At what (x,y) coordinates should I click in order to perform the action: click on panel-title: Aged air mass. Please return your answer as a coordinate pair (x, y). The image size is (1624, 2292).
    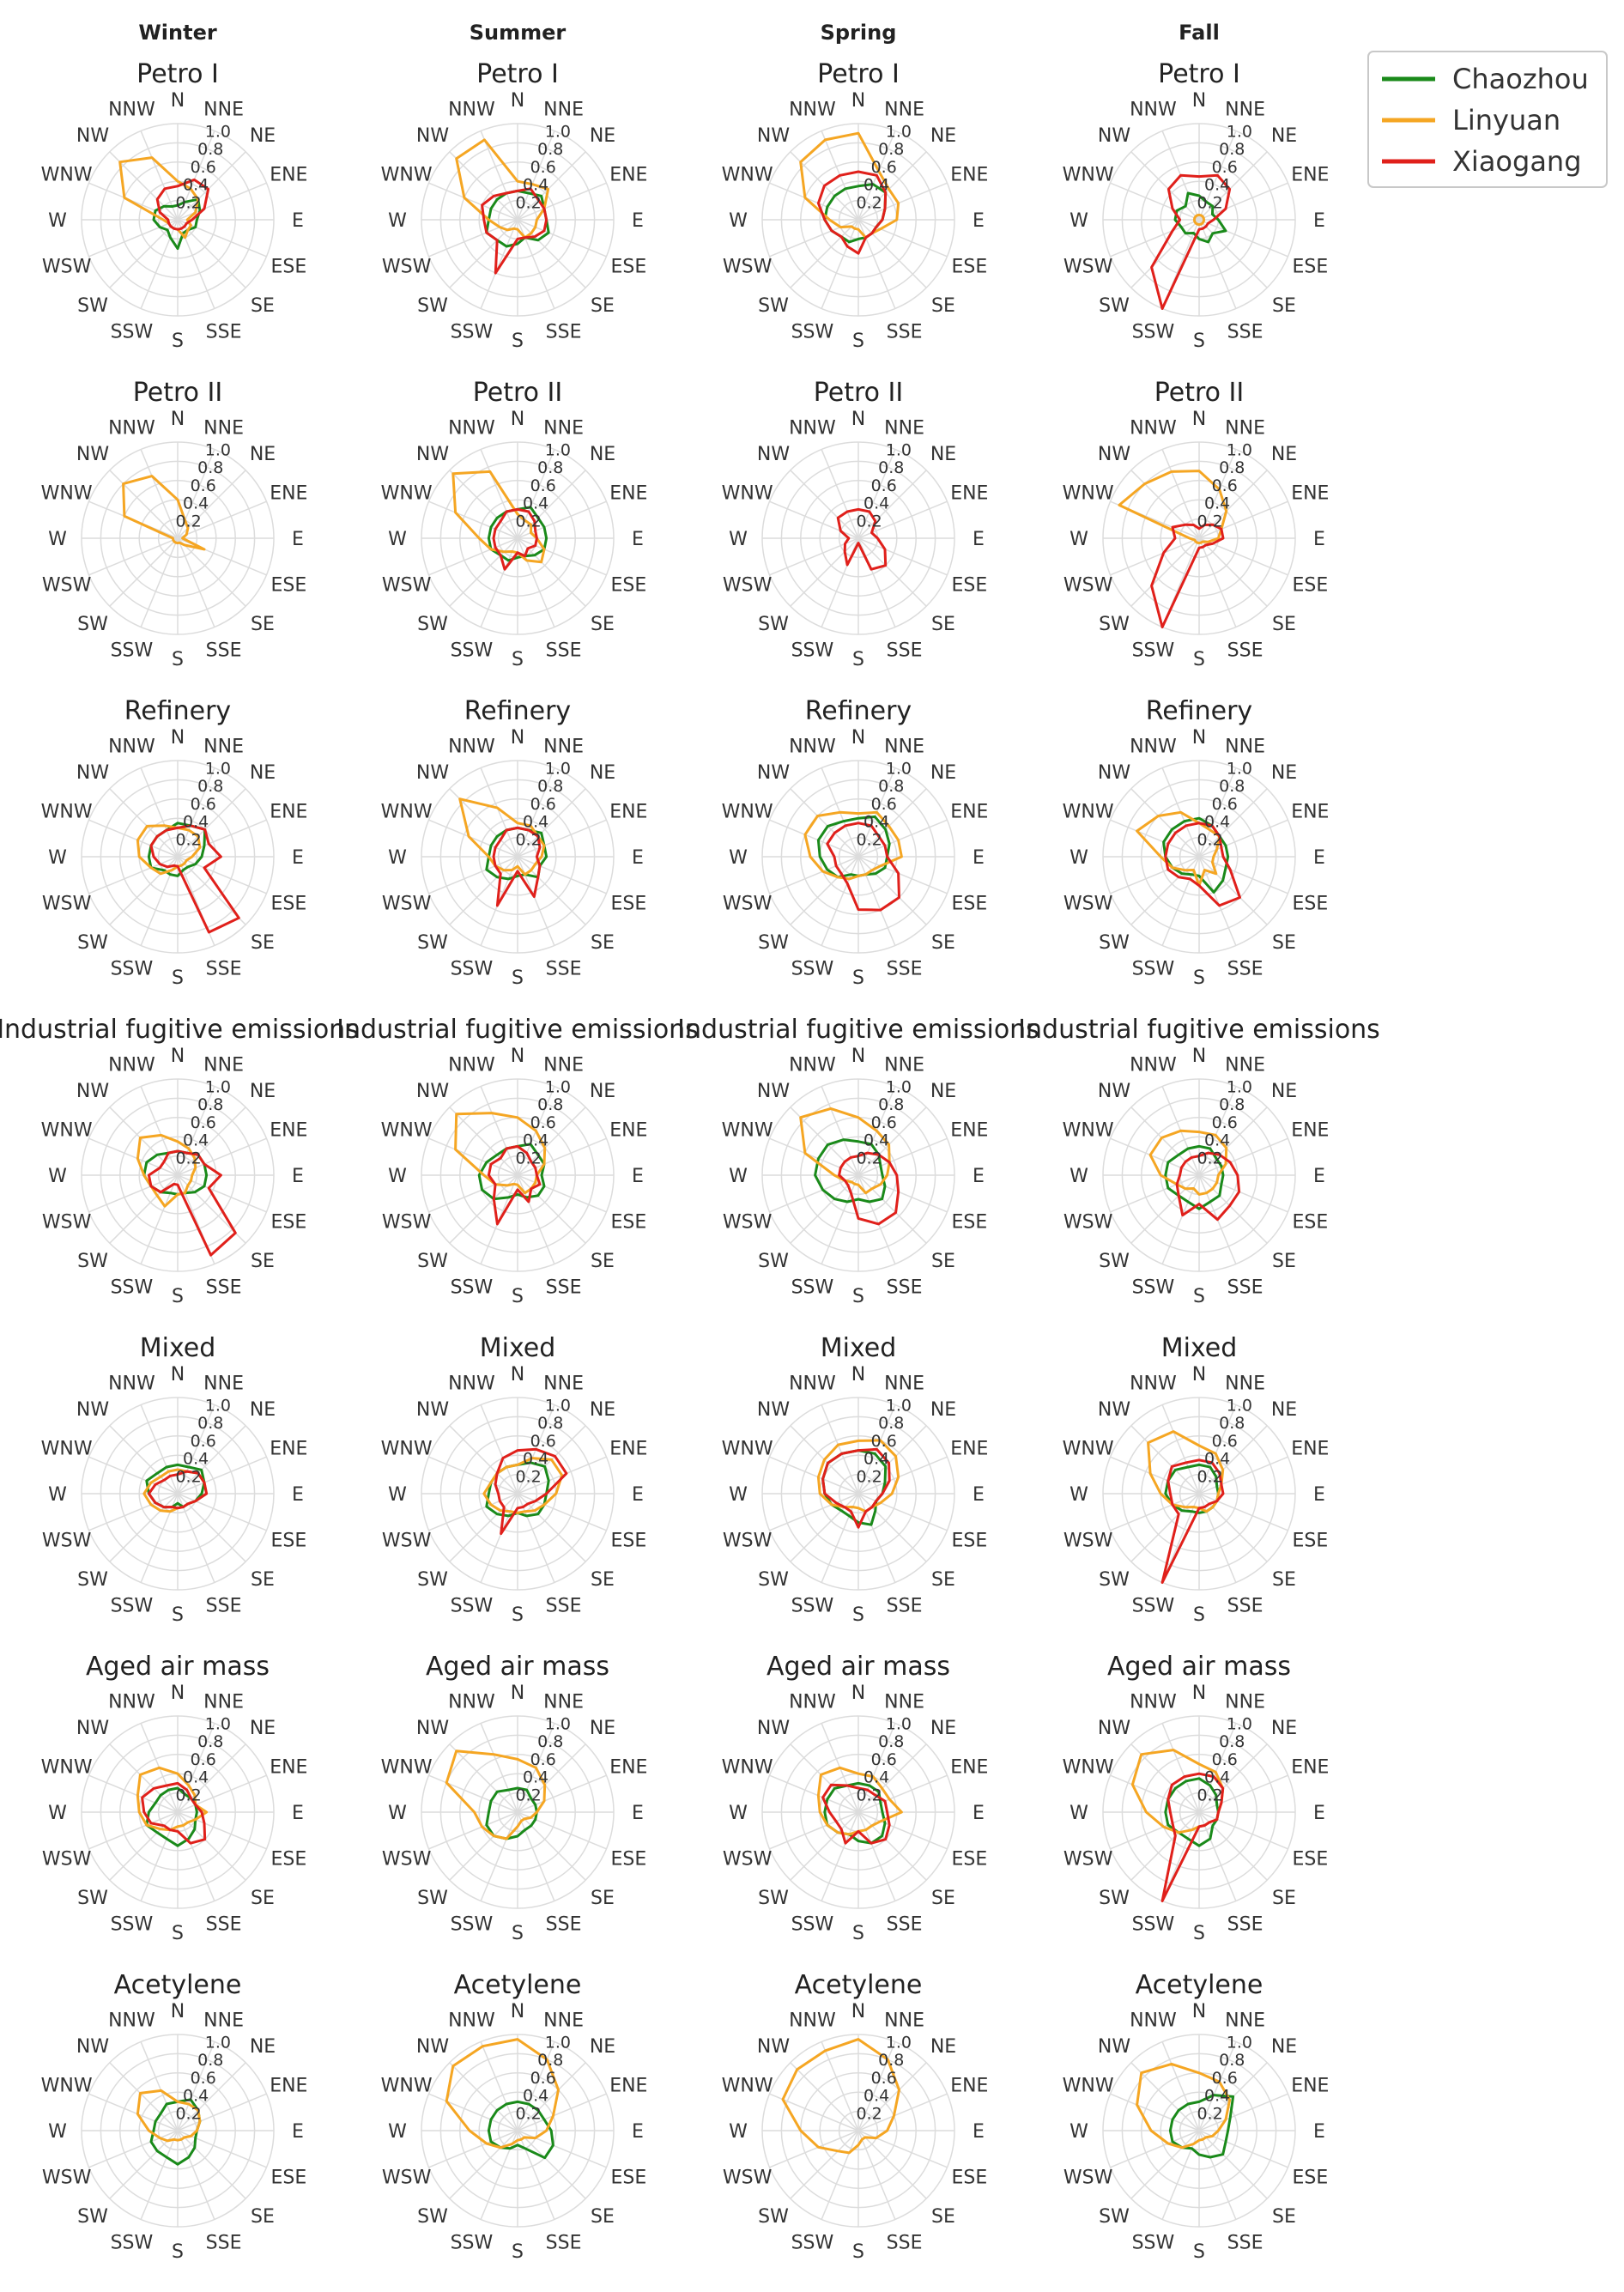
    Looking at the image, I should click on (858, 1667).